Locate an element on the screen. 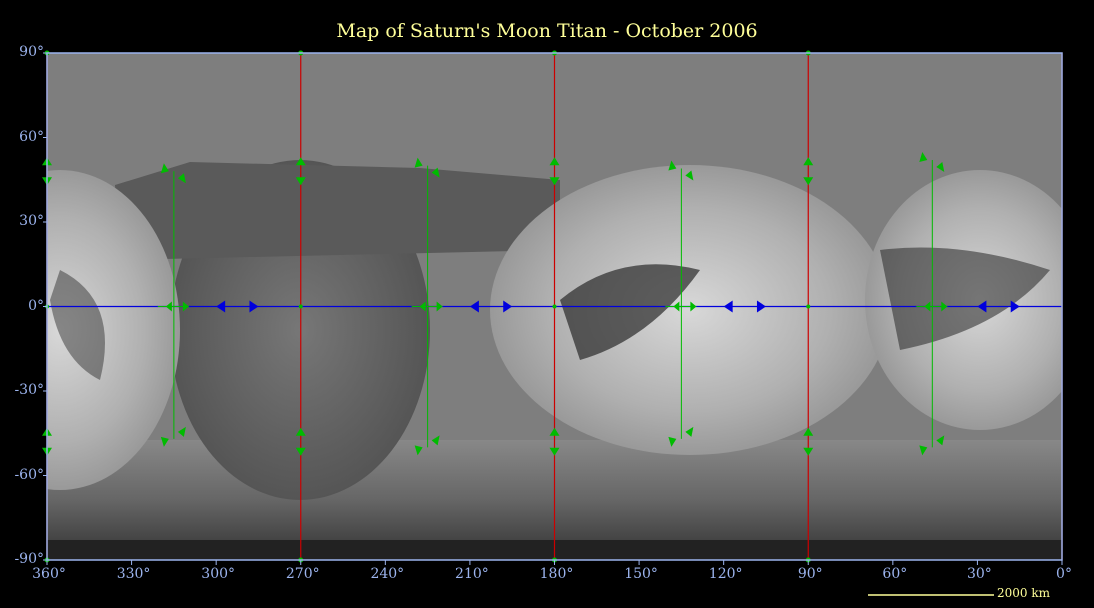 The width and height of the screenshot is (1094, 608). y-tick-label: 30° is located at coordinates (31, 221).